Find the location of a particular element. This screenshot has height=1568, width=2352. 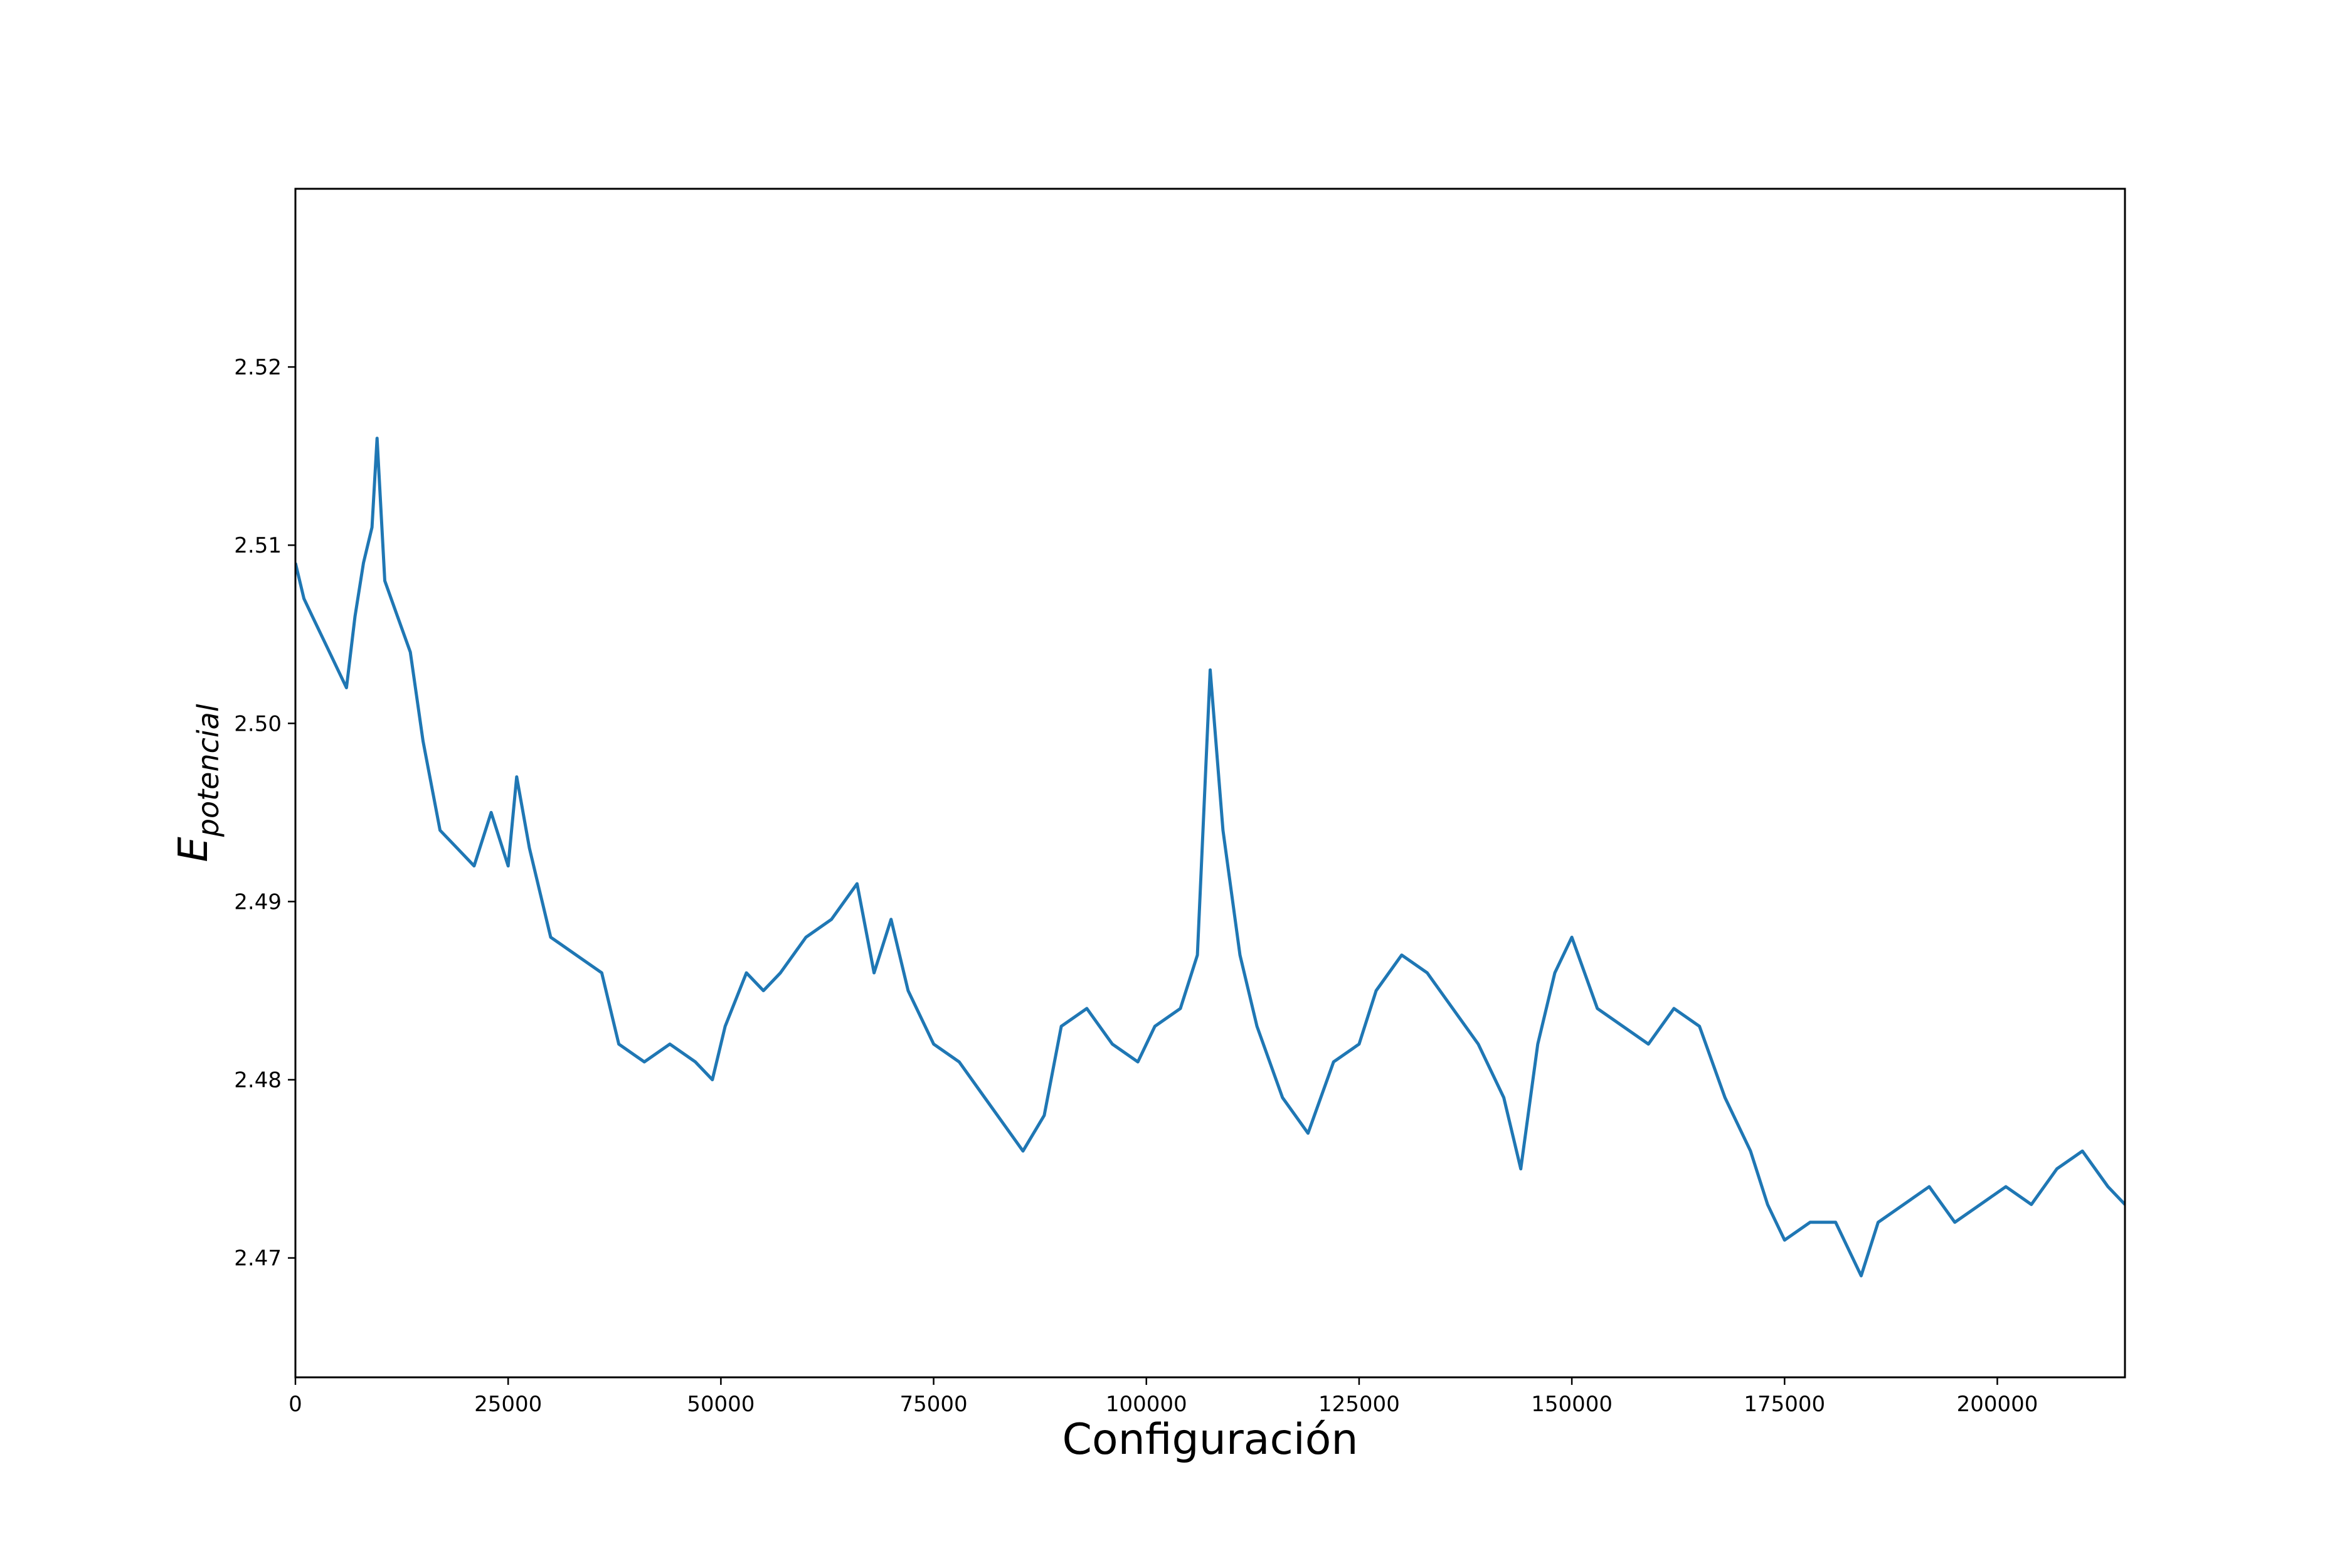

x-tick-label: 25000 is located at coordinates (508, 1404).